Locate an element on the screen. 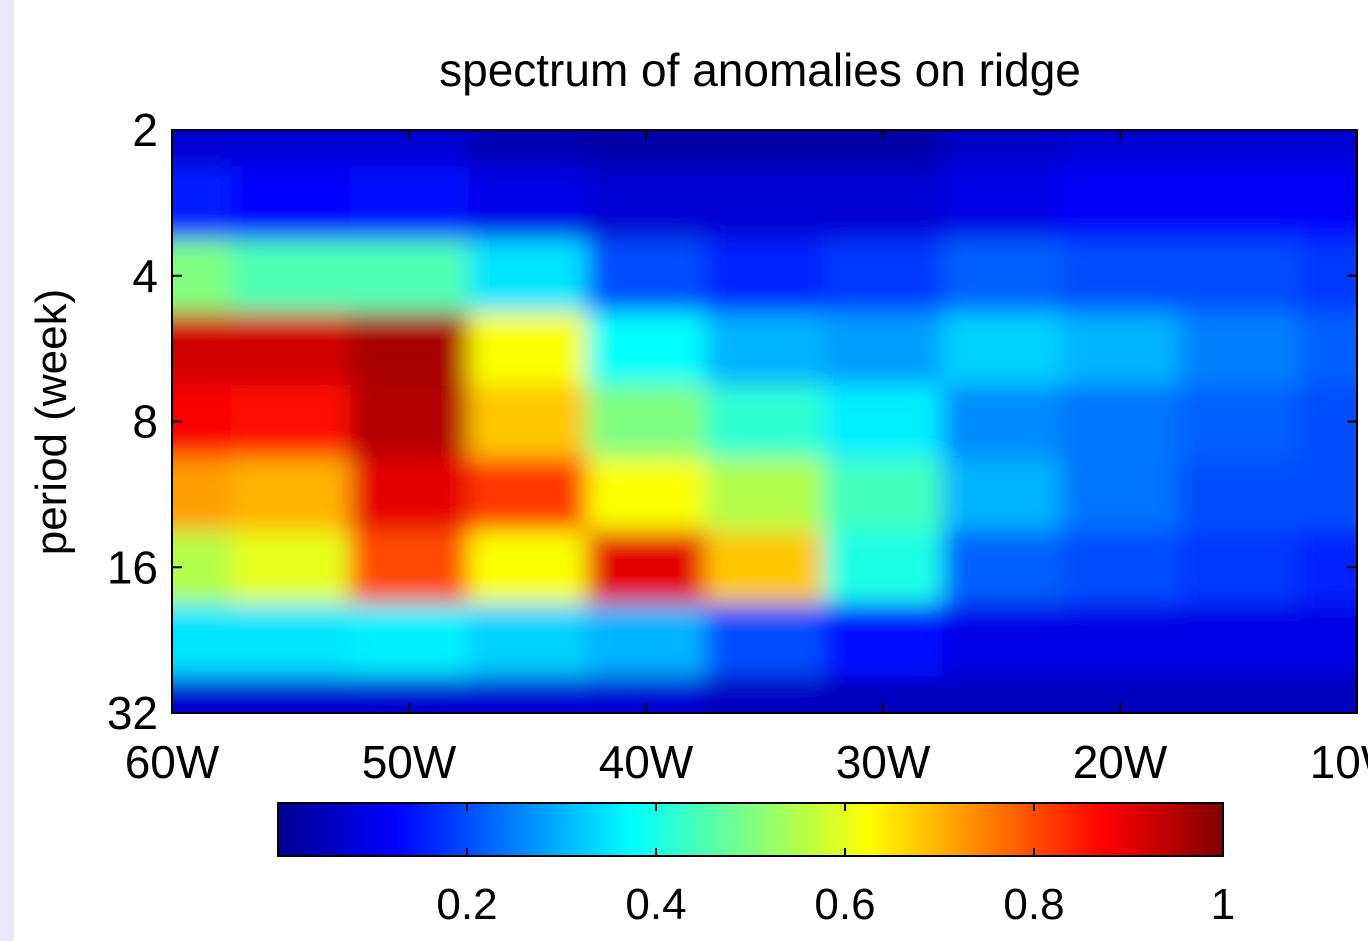  x-tick-label: 40W is located at coordinates (646, 762).